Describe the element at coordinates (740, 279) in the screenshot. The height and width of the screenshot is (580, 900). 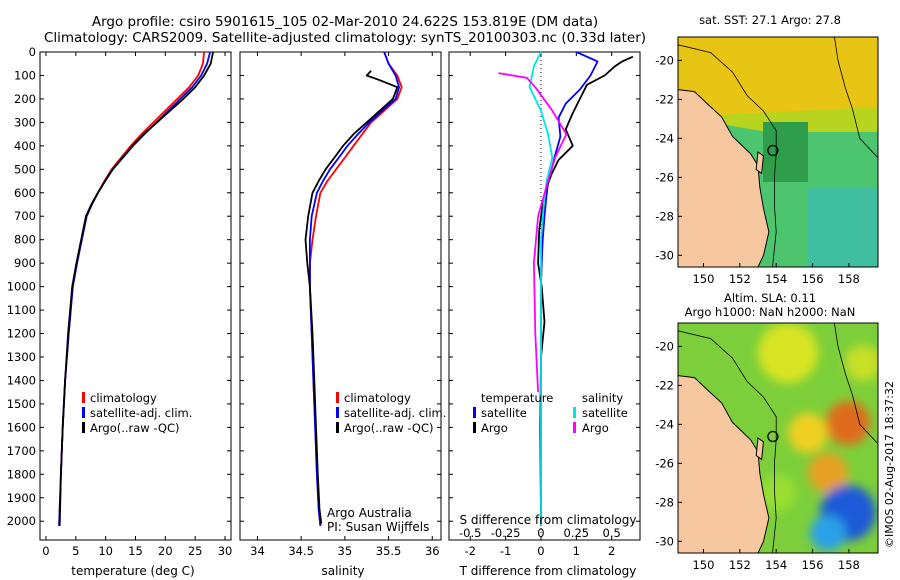
I see `map-xtick-label: 152` at that location.